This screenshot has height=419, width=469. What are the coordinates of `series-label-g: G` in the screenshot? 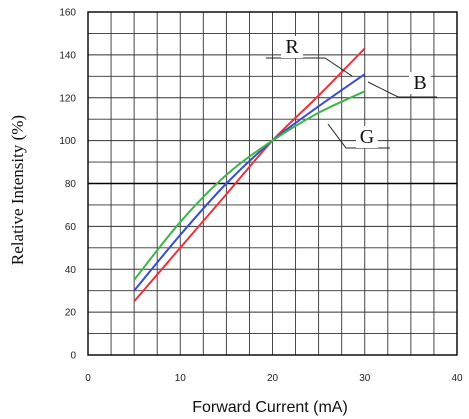 It's located at (367, 137).